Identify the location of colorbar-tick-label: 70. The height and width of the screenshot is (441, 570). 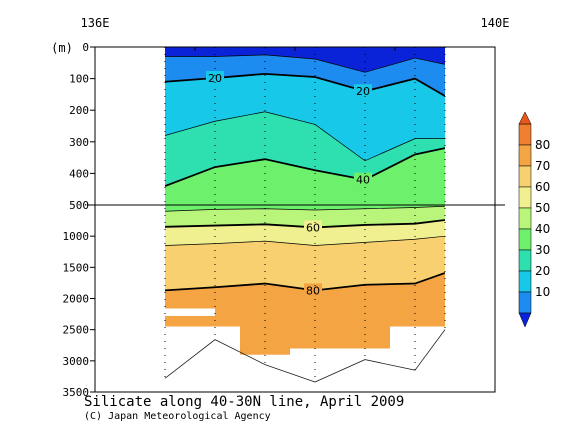
(542, 166).